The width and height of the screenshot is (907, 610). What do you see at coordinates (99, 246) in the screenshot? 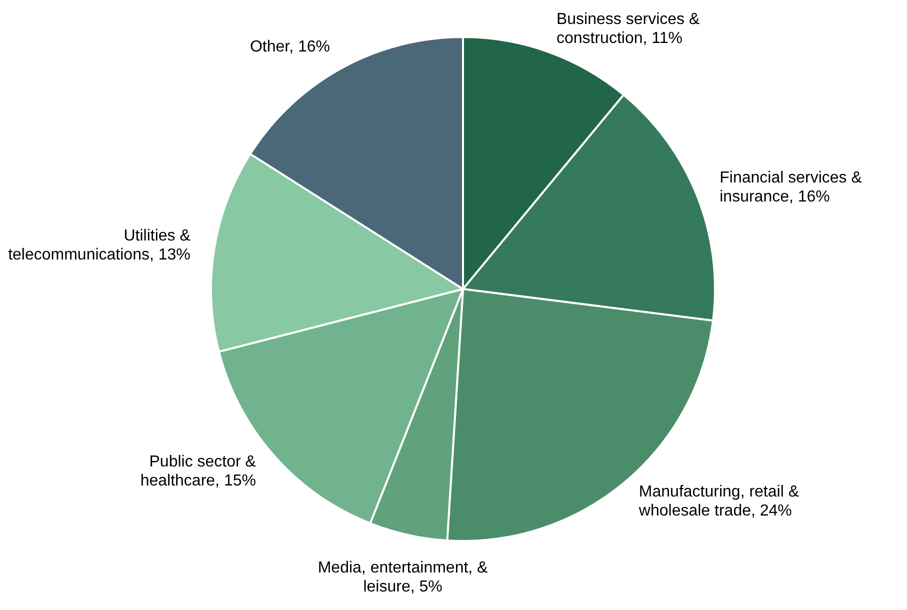
I see `slice-label: Utilities & telecommunications, 13%` at bounding box center [99, 246].